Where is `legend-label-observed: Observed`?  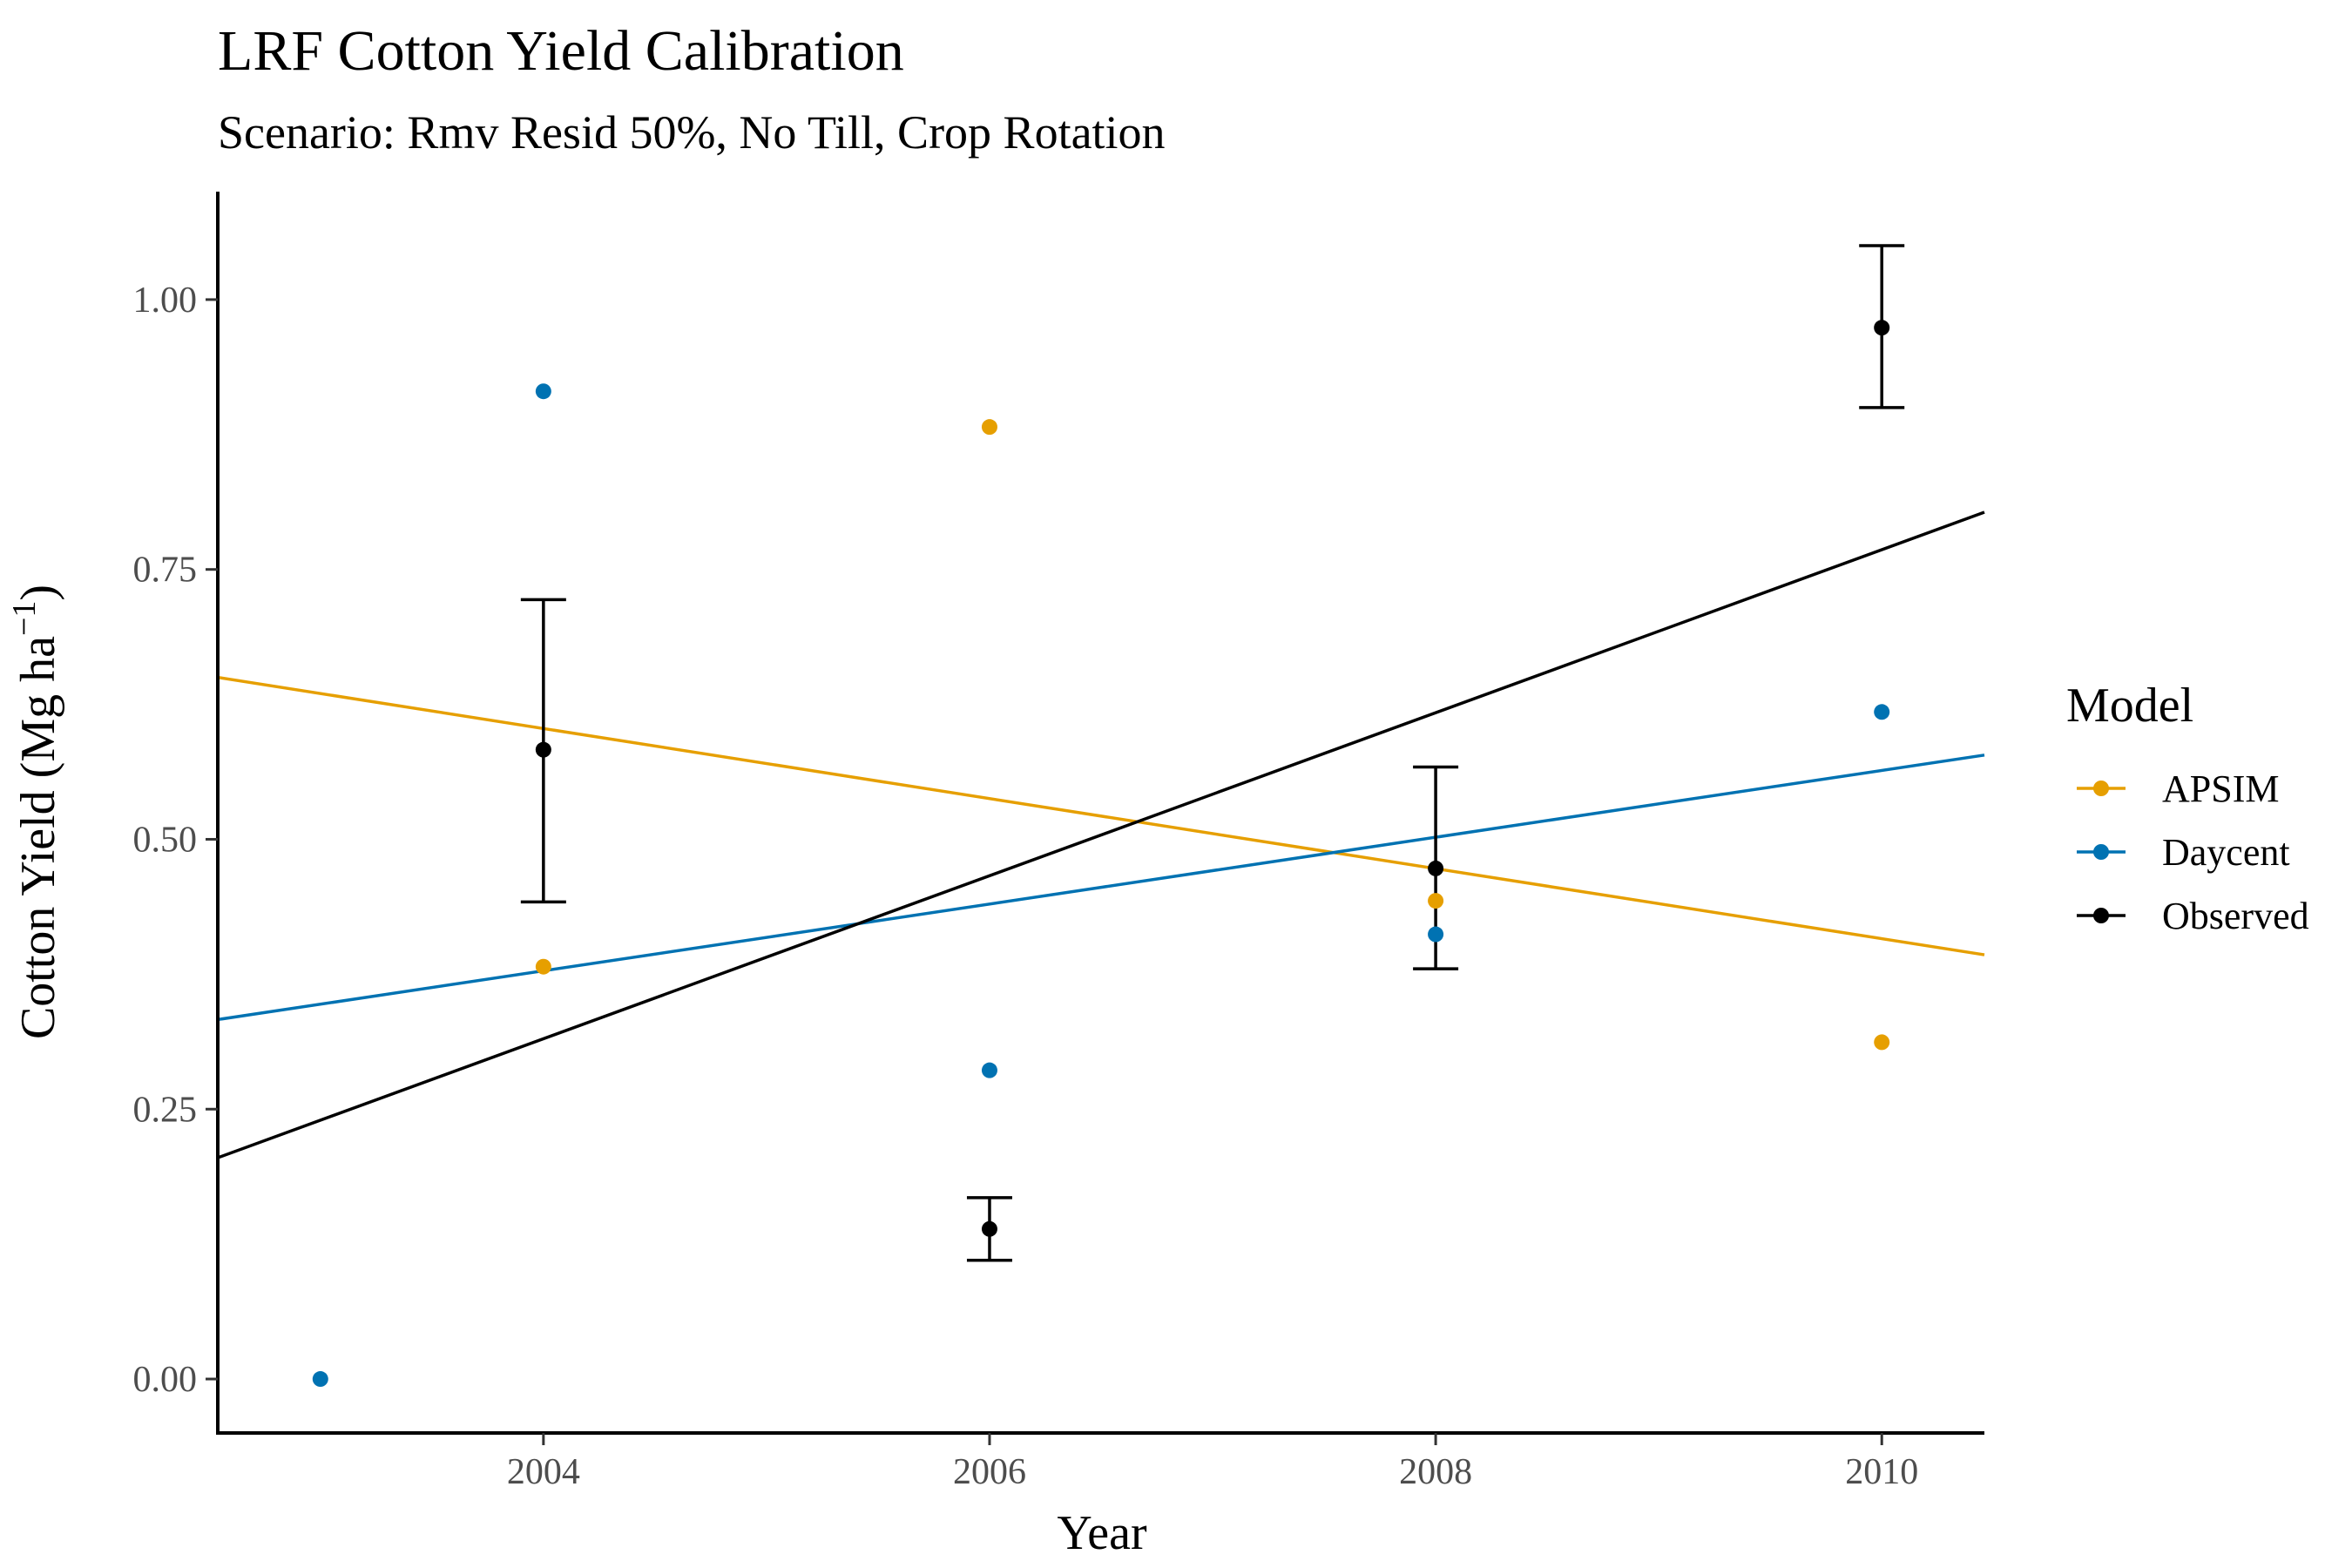
legend-label-observed: Observed is located at coordinates (2235, 916).